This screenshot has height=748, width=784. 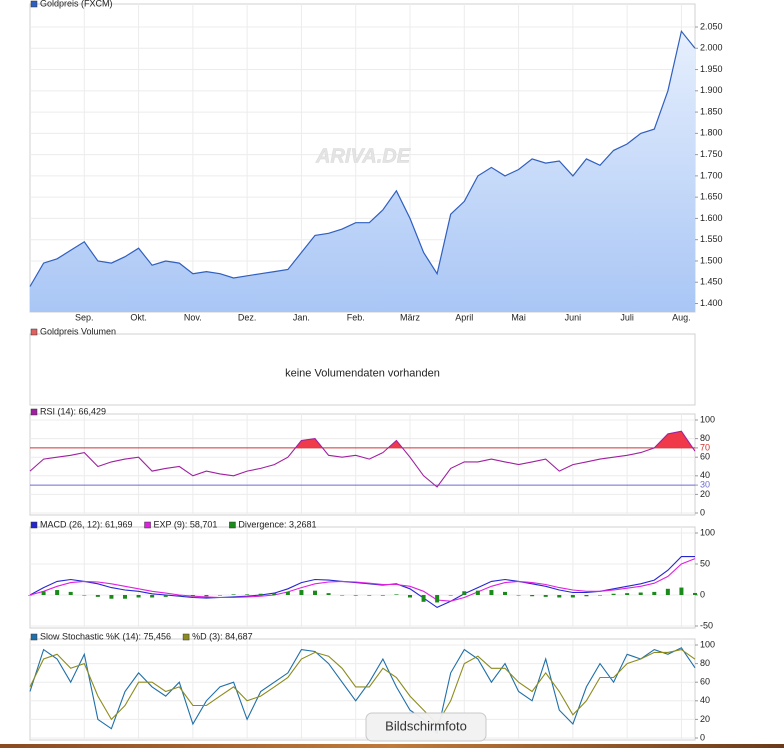 I want to click on y-tick-label: 70, so click(x=705, y=447).